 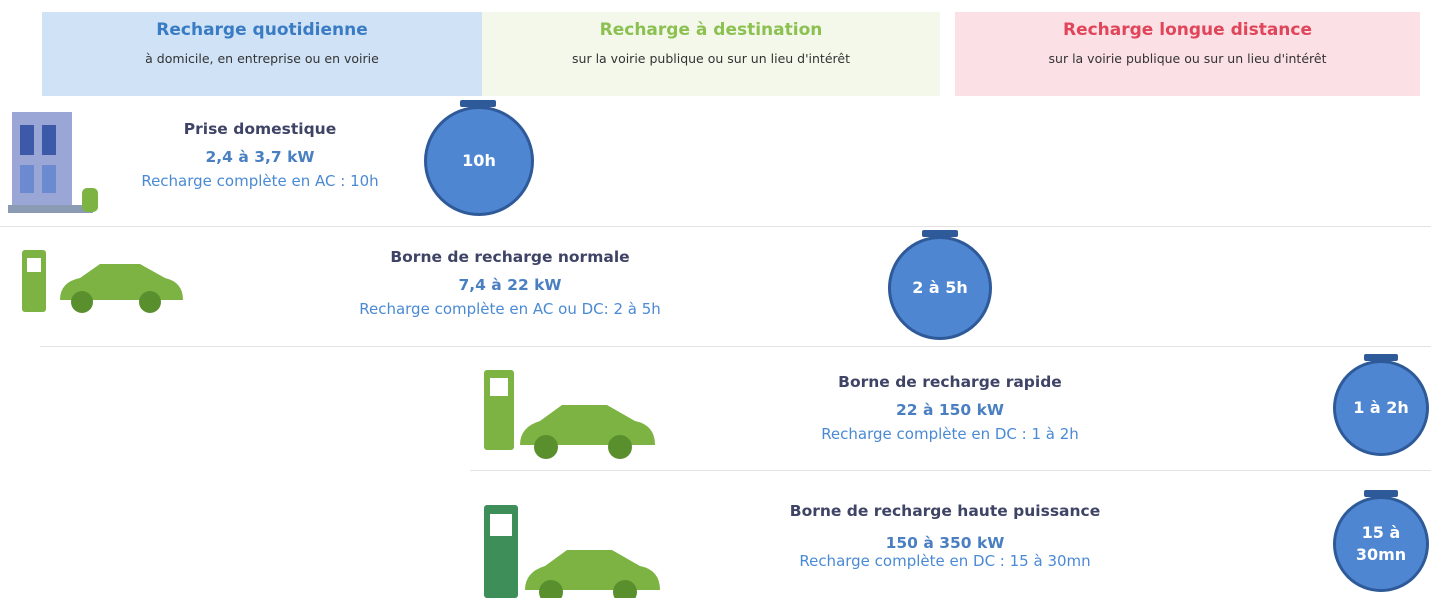 I want to click on timer-label: 2 à 5h, so click(x=940, y=287).